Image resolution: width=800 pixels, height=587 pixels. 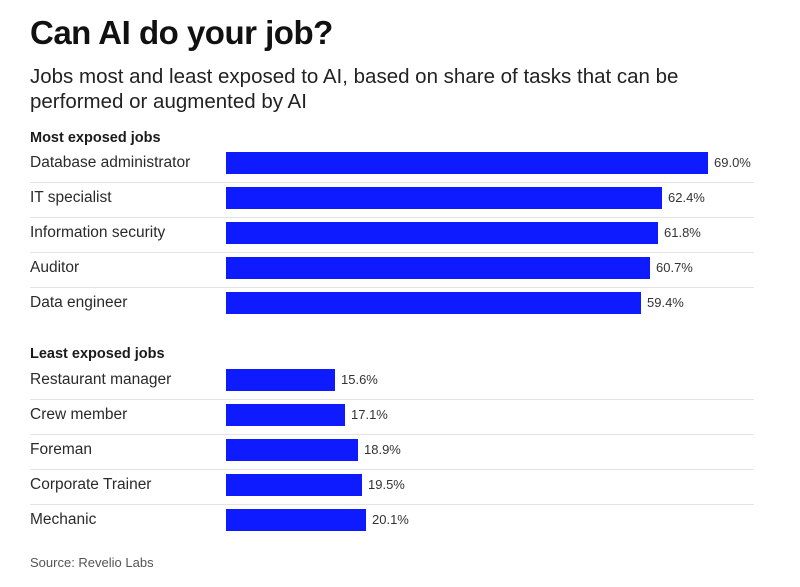 What do you see at coordinates (386, 484) in the screenshot?
I see `bar-value-label: 19.5%` at bounding box center [386, 484].